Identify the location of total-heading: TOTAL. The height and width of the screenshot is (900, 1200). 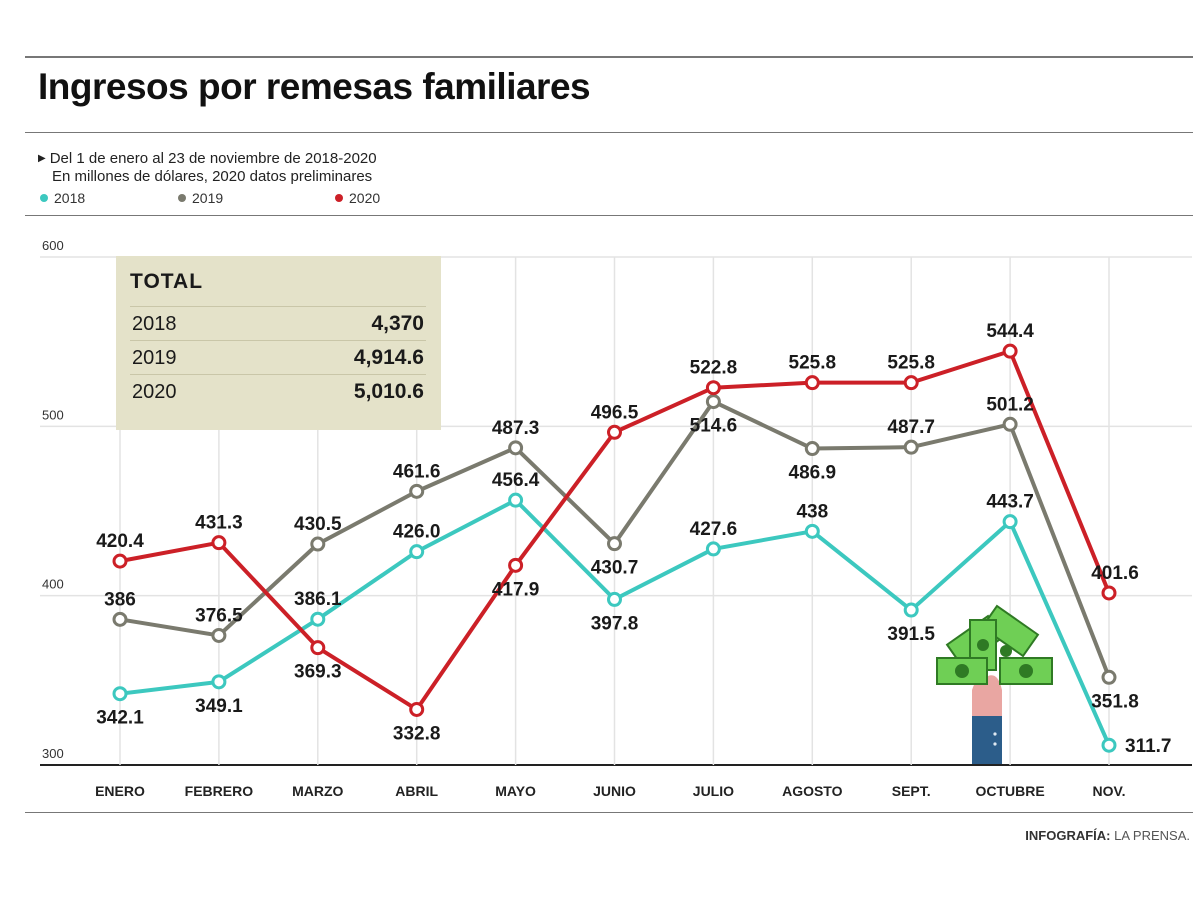
(167, 281).